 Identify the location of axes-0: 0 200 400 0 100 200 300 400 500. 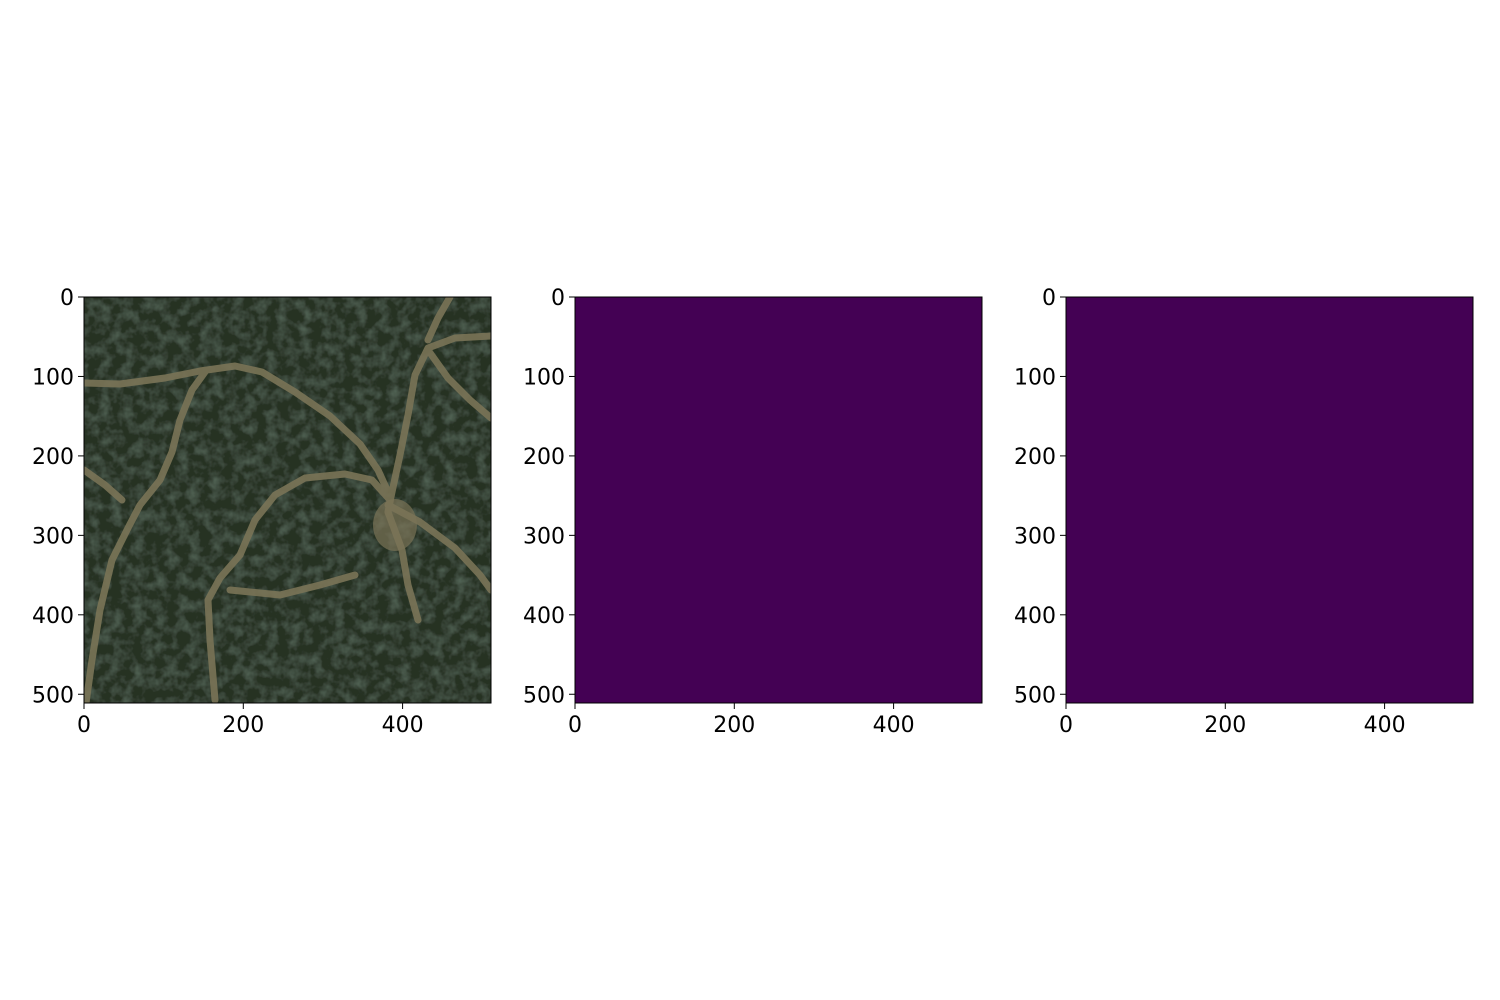
(262, 512).